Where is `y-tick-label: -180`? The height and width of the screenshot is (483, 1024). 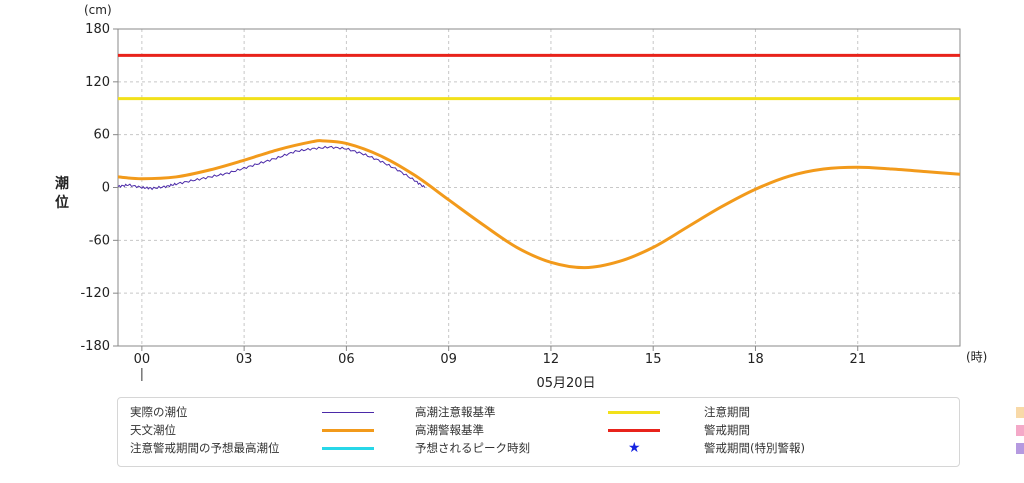
y-tick-label: -180 is located at coordinates (95, 346).